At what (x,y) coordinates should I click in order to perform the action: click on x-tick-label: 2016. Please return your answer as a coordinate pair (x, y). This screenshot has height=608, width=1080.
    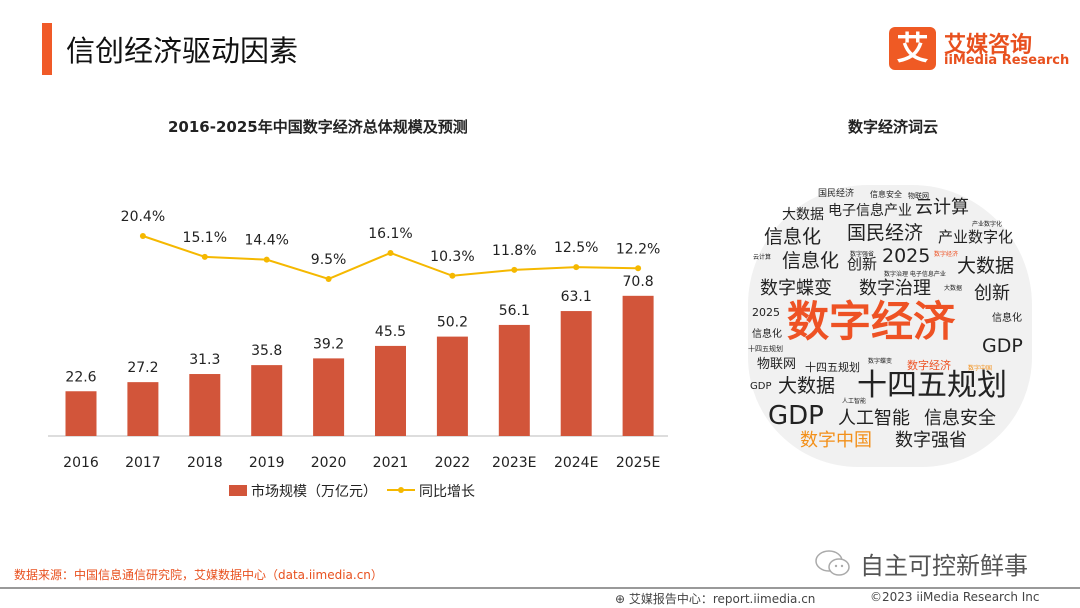
    Looking at the image, I should click on (81, 463).